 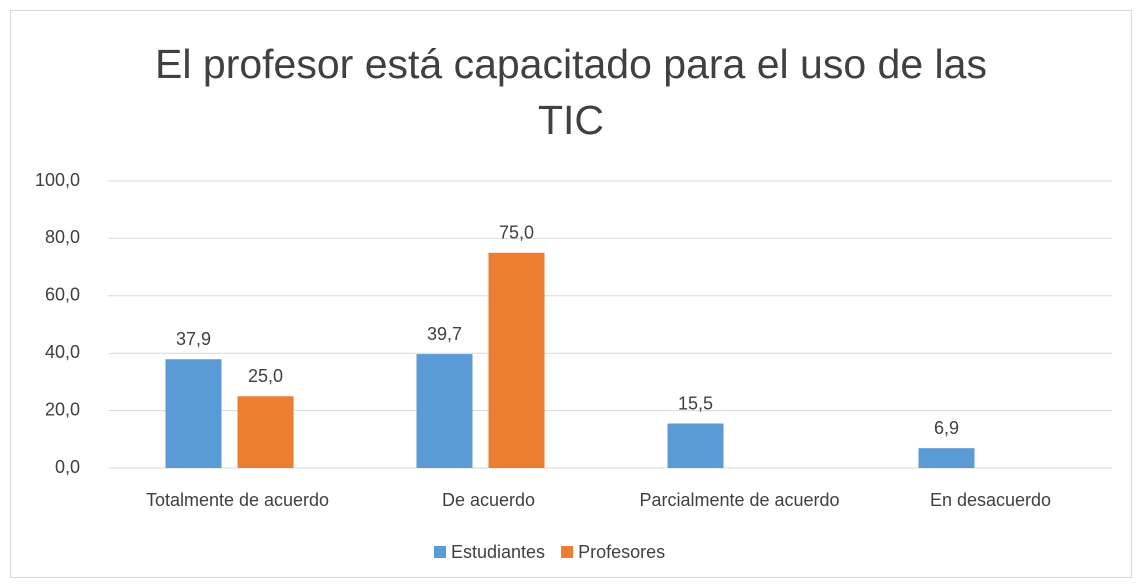 What do you see at coordinates (57, 180) in the screenshot?
I see `y-tick-label: 100,0` at bounding box center [57, 180].